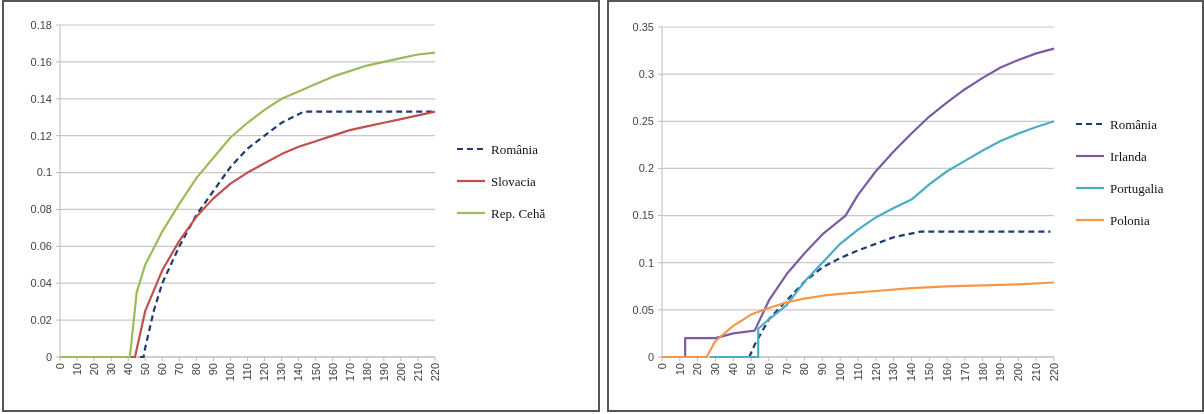  I want to click on legend-label: Slovacia, so click(513, 181).